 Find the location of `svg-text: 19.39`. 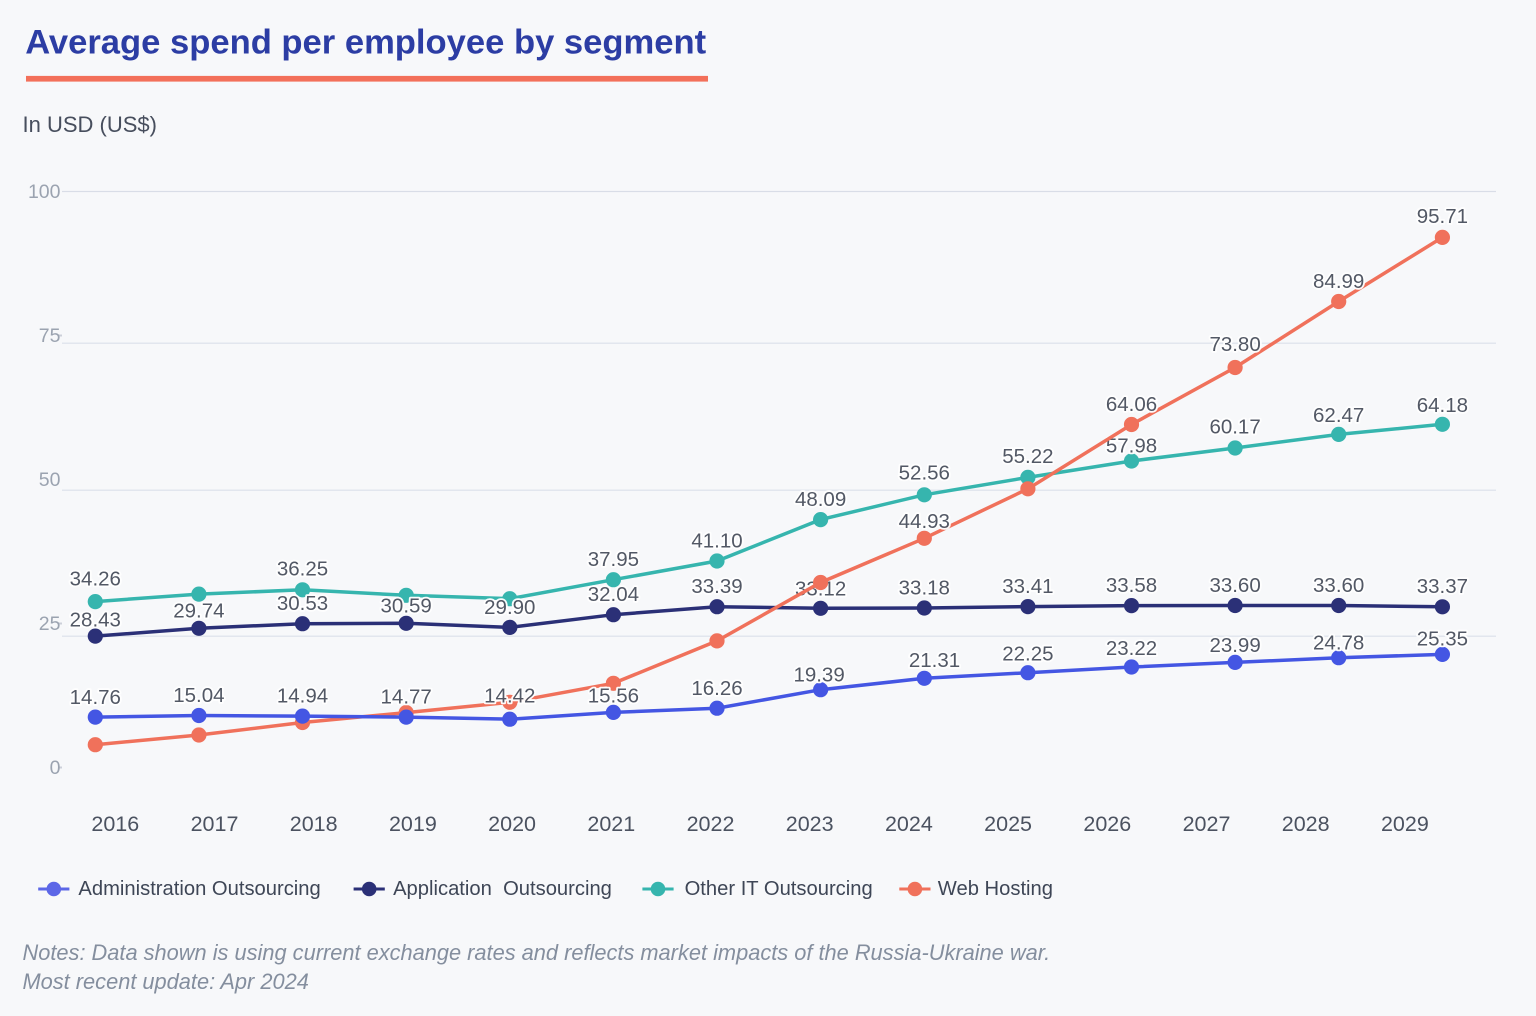

svg-text: 19.39 is located at coordinates (818, 674).